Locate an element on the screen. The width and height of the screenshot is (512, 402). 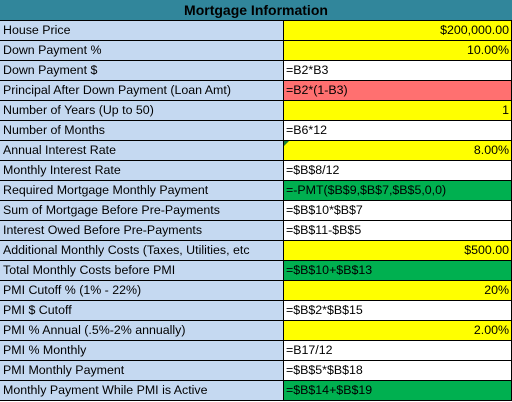
table-row: Down Payment % 10.00% is located at coordinates (256, 51).